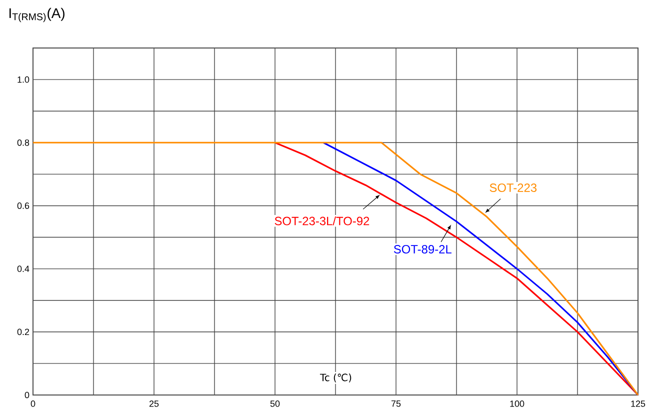 The height and width of the screenshot is (416, 654). What do you see at coordinates (517, 403) in the screenshot?
I see `x-tick-label: 100` at bounding box center [517, 403].